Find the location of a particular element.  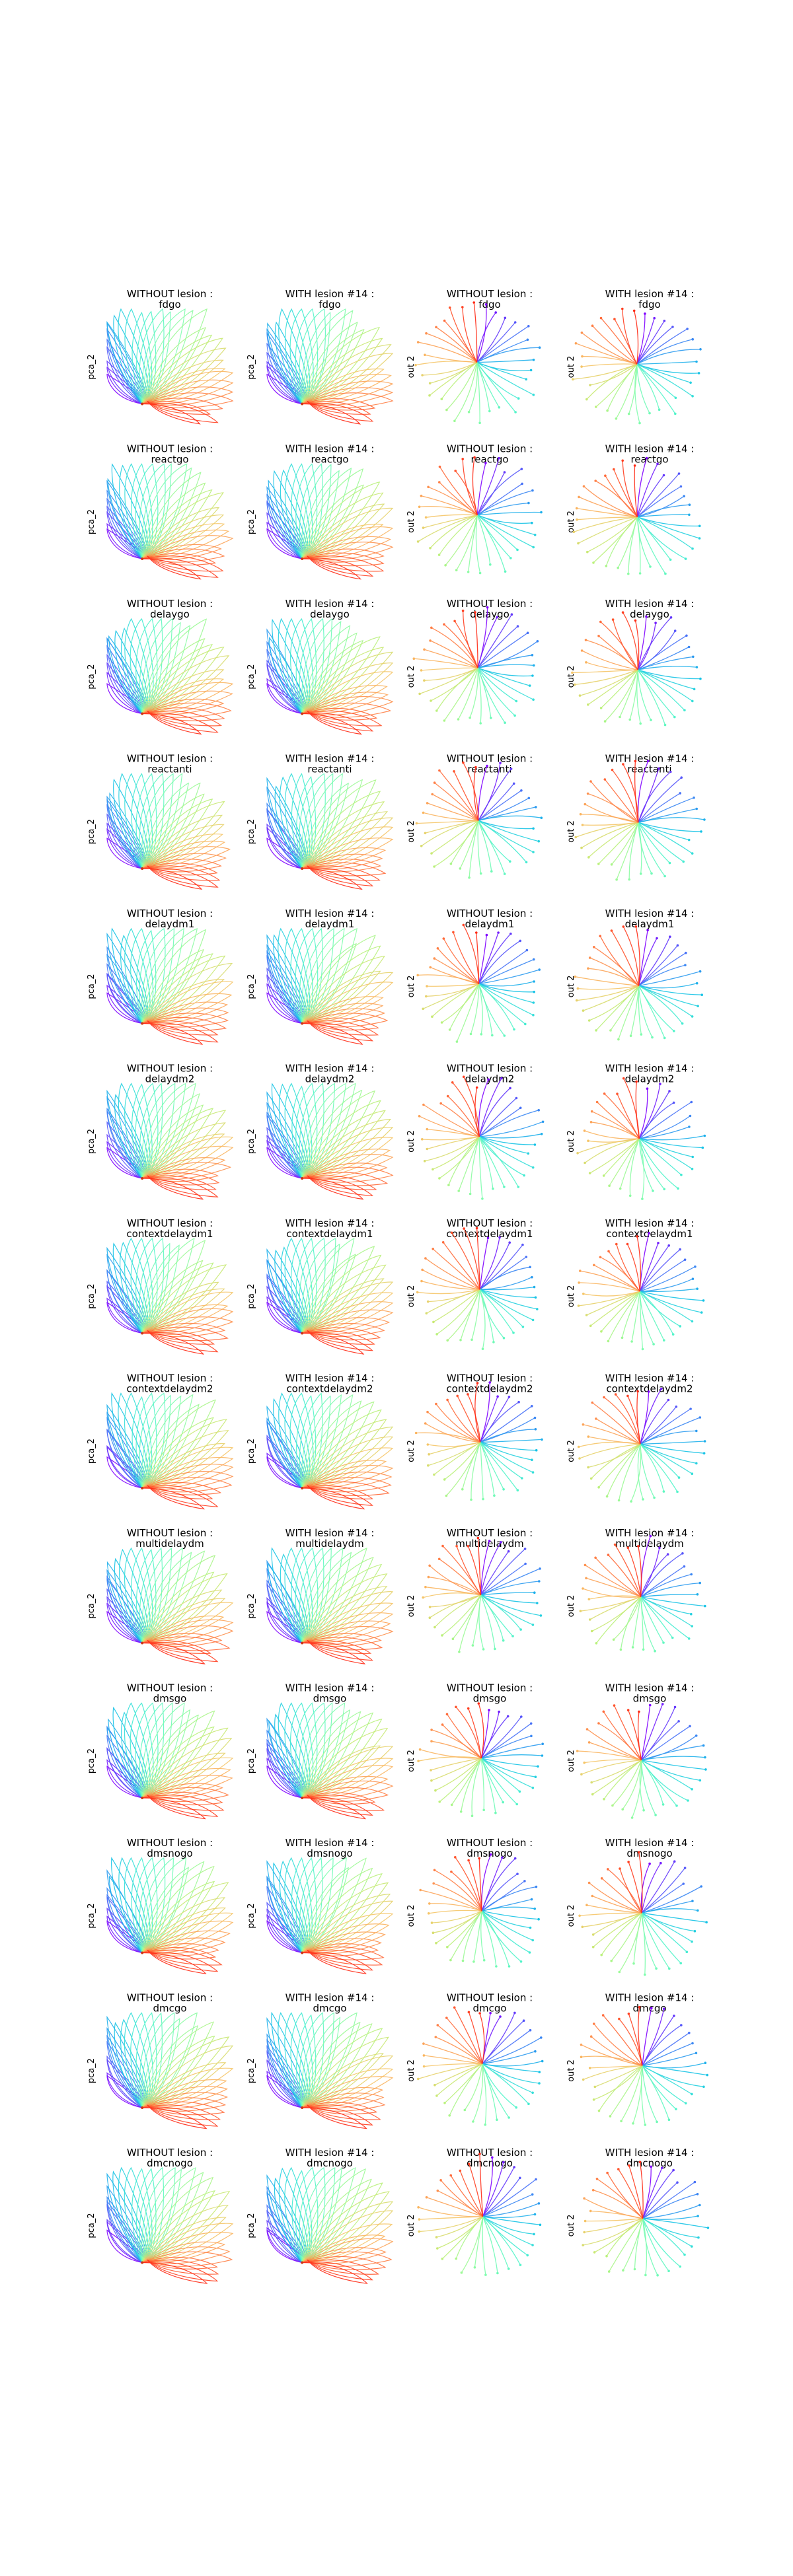

panel-title-prefix: WITHOUT lesion : is located at coordinates (490, 1533).